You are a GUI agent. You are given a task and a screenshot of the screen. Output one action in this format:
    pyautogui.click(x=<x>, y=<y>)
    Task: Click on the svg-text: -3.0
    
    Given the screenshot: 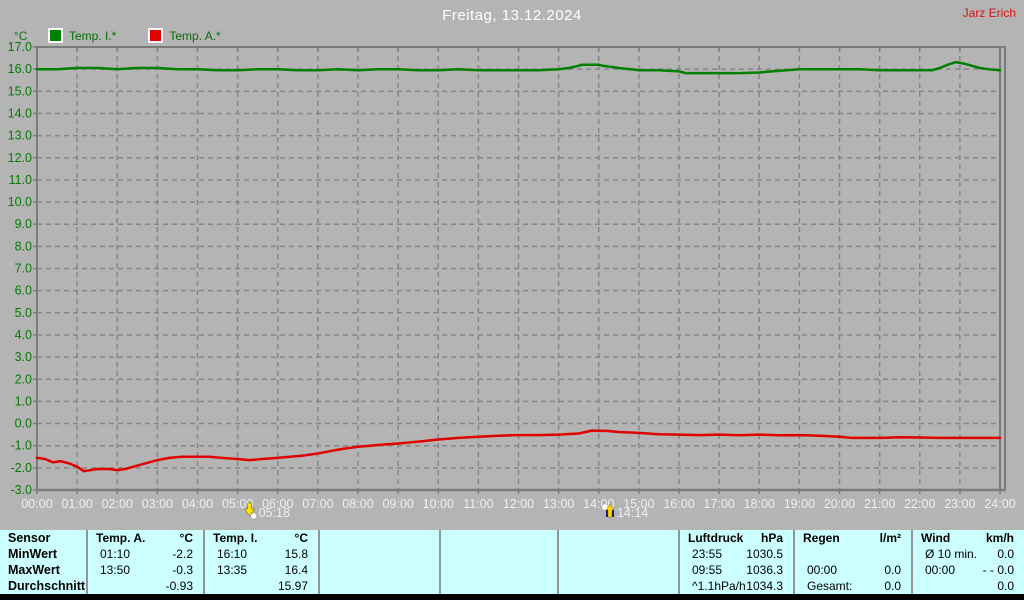 What is the action you would take?
    pyautogui.click(x=21, y=490)
    